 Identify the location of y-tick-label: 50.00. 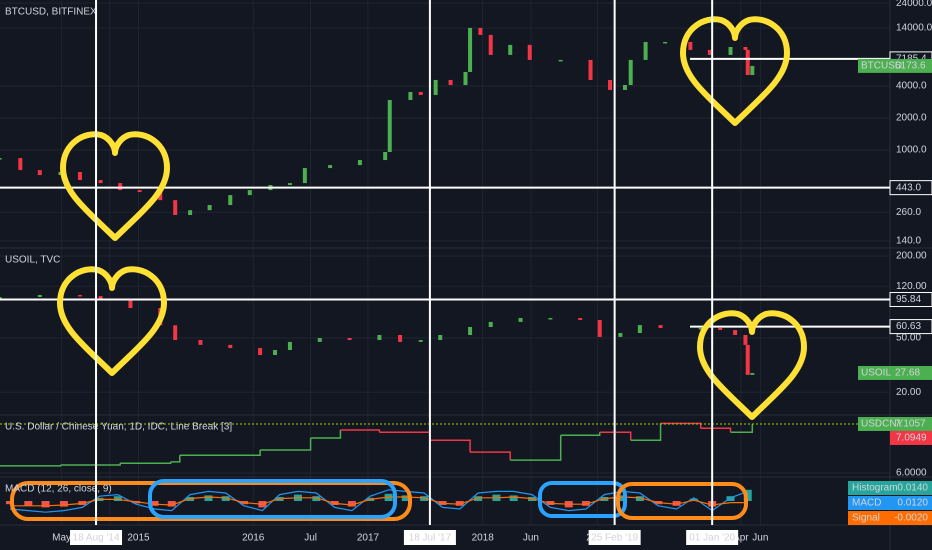
(908, 338).